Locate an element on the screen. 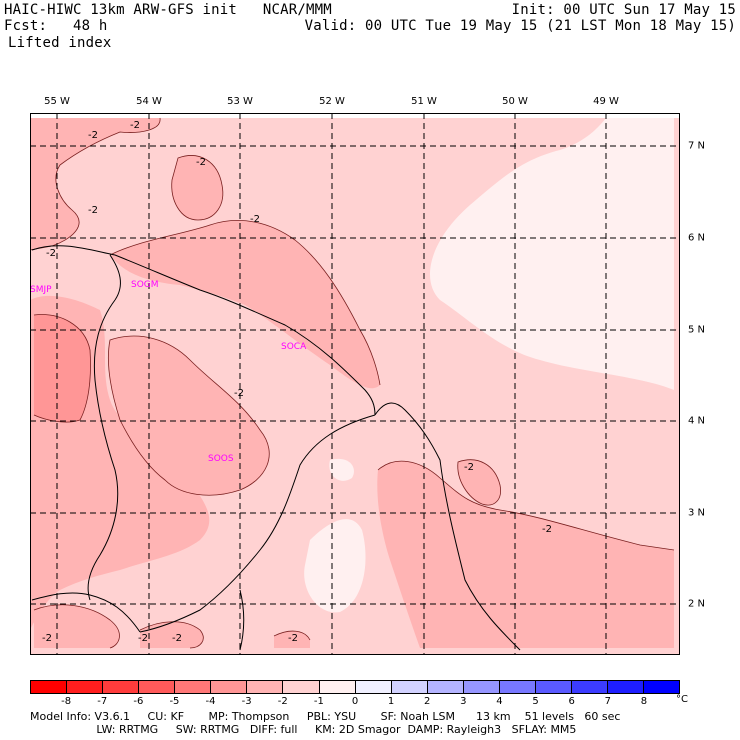 This screenshot has width=740, height=740. station-smjp: SMJP is located at coordinates (41, 290).